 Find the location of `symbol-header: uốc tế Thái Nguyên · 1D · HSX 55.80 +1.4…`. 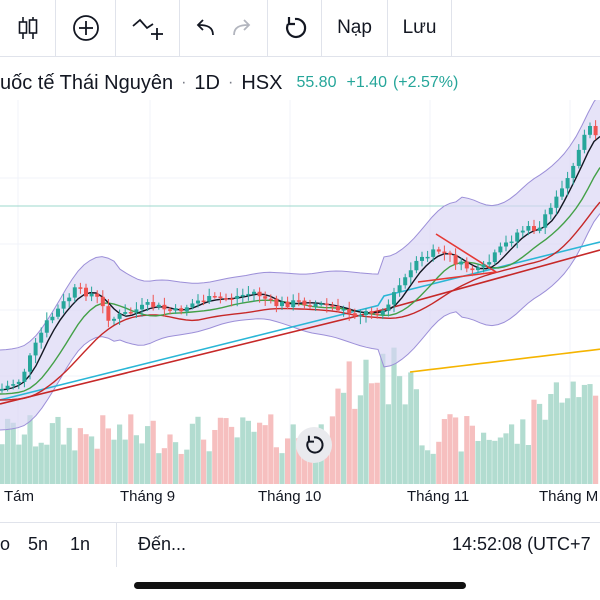

symbol-header: uốc tế Thái Nguyên · 1D · HSX 55.80 +1.4… is located at coordinates (229, 83).